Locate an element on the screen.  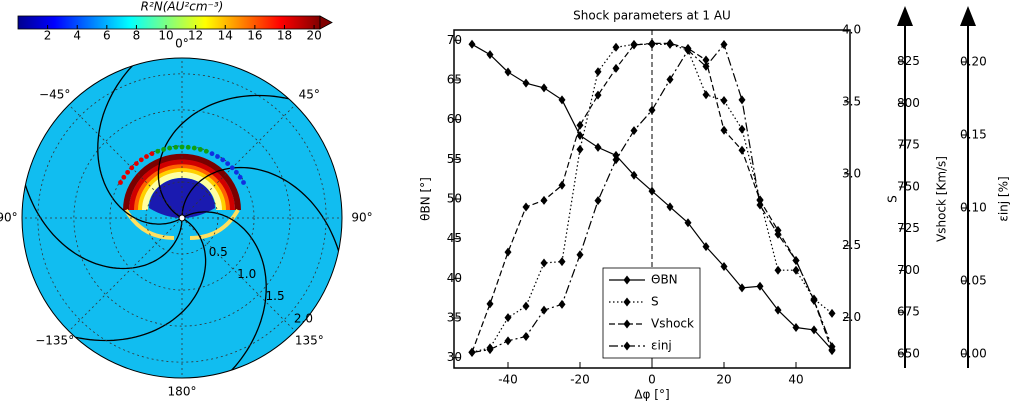
y3-tick-label: 675 is located at coordinates (908, 312).